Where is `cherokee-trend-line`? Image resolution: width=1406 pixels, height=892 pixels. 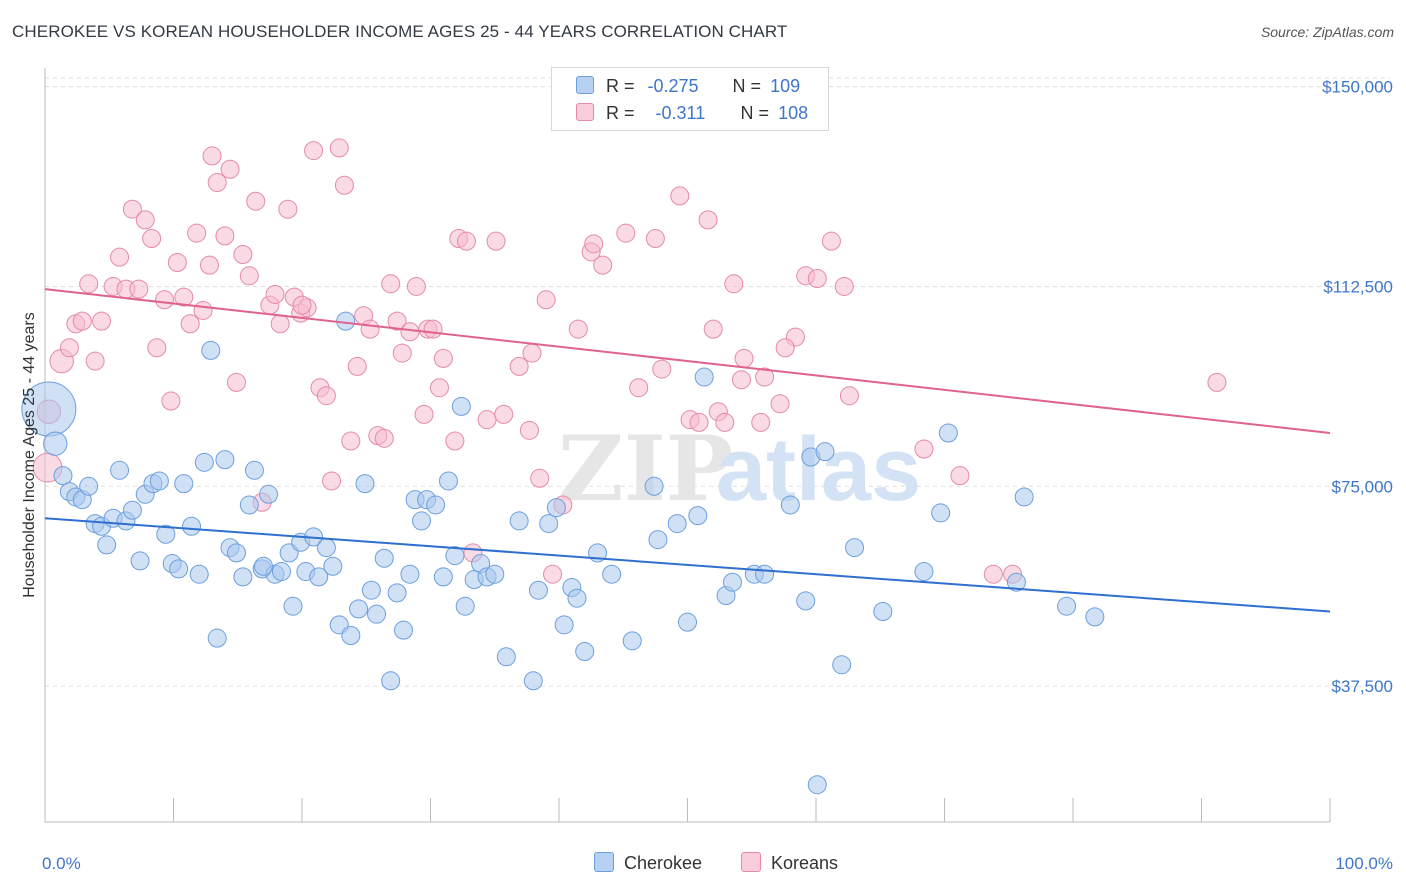 cherokee-trend-line is located at coordinates (687, 565).